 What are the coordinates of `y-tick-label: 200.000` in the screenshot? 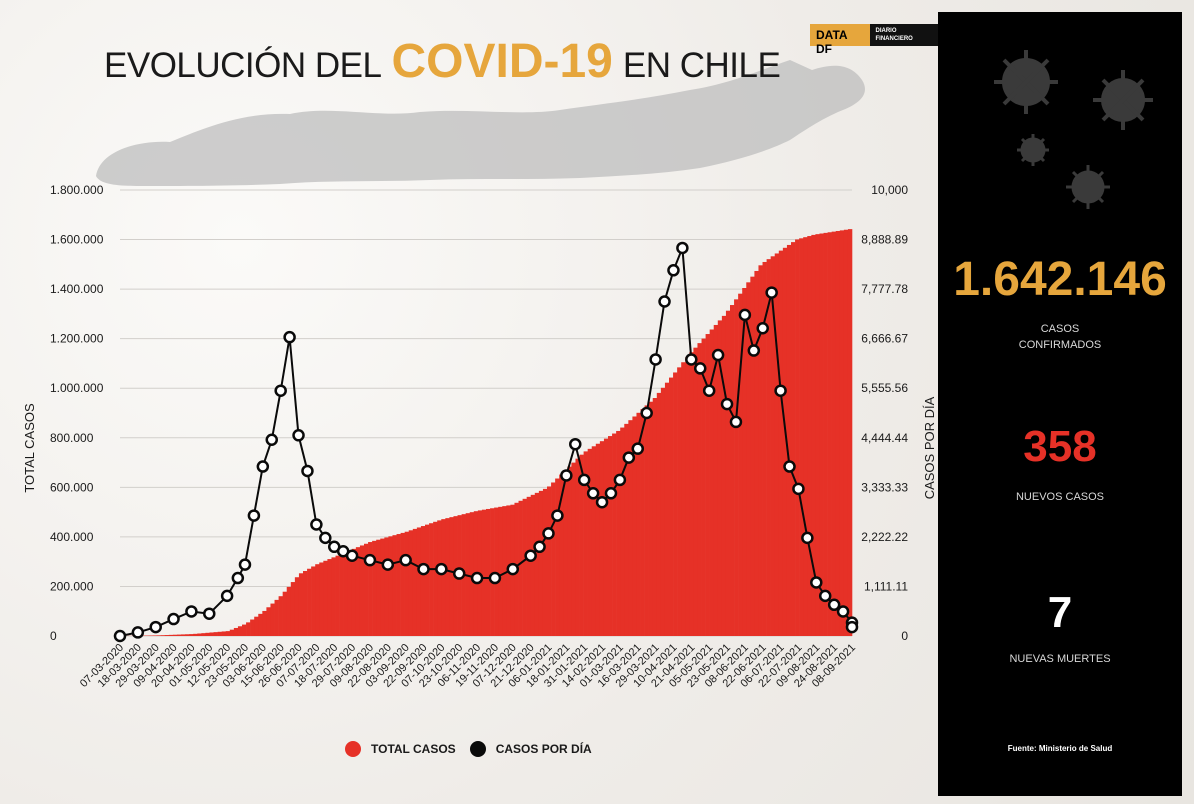 It's located at (72, 586).